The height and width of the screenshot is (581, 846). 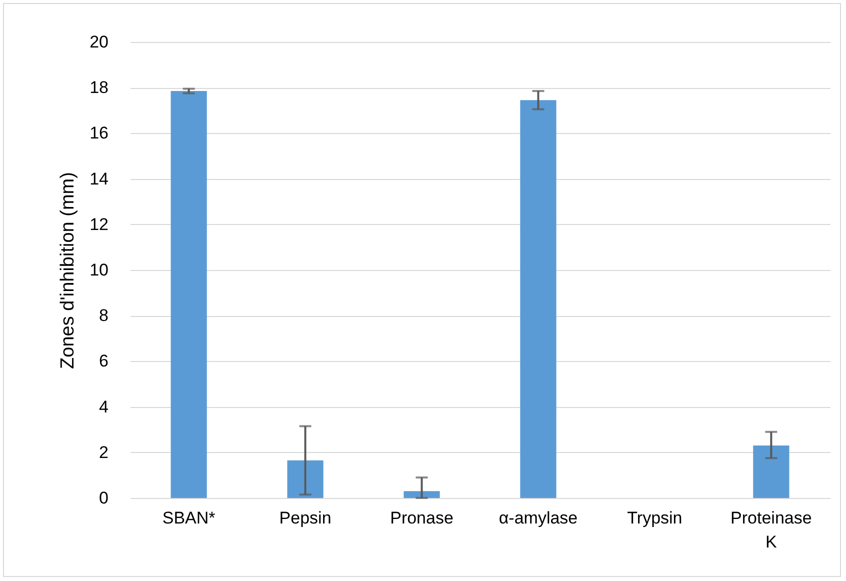 I want to click on y-tick-label: 10, so click(x=99, y=270).